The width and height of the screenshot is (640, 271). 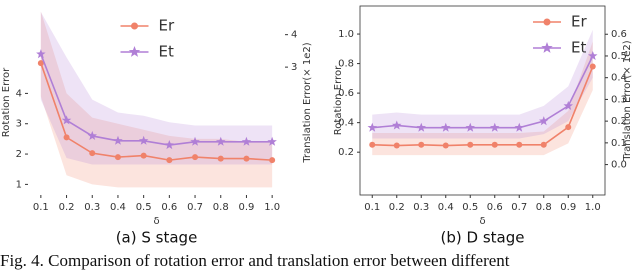 What do you see at coordinates (294, 67) in the screenshot?
I see `y2-tick-label: 3` at bounding box center [294, 67].